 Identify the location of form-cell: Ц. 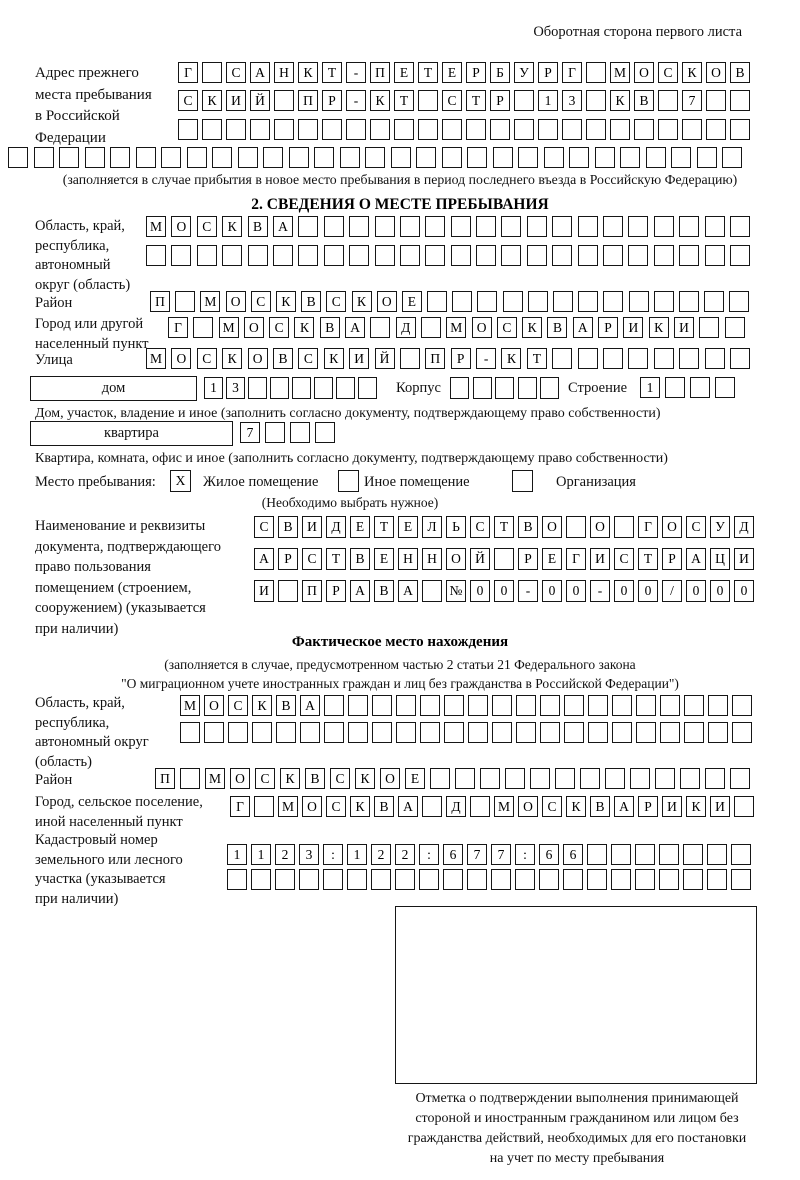
(720, 559).